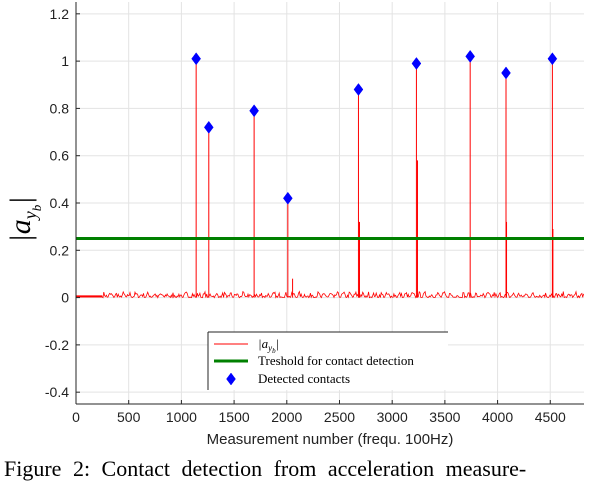  Describe the element at coordinates (57, 345) in the screenshot. I see `y-tick-label: -0.2` at that location.